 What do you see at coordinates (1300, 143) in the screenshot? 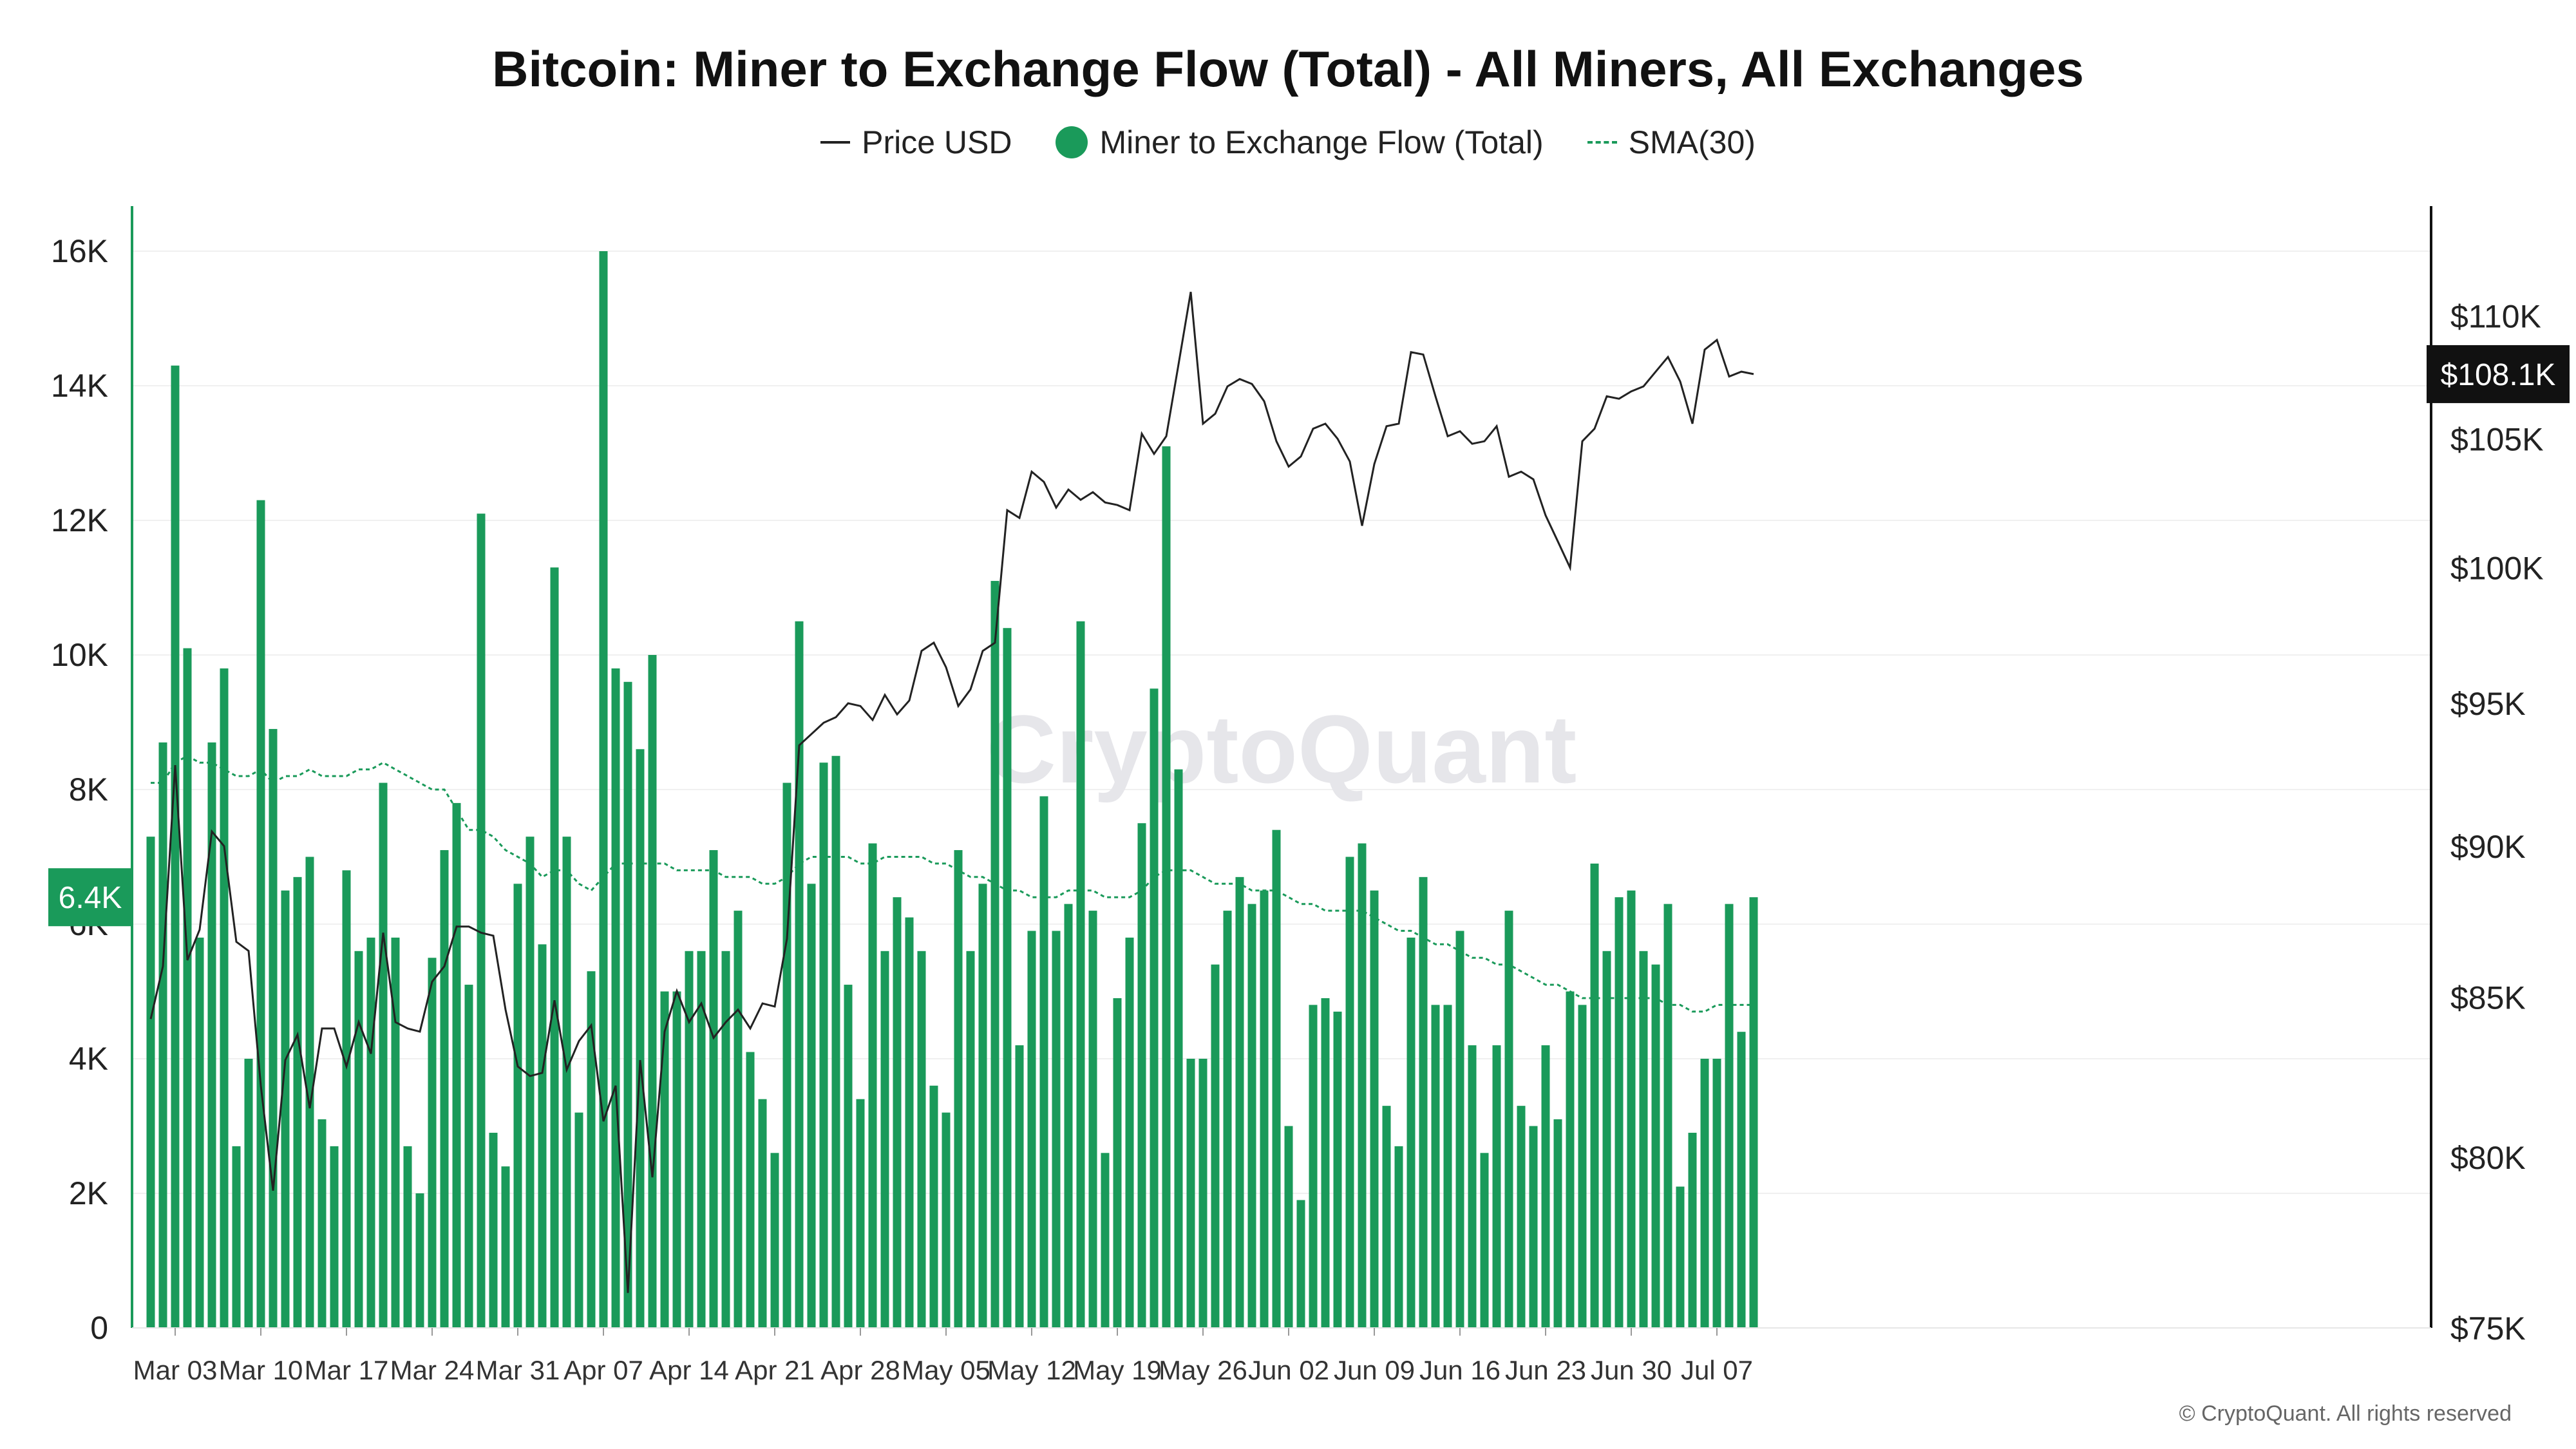
I see `legend-item-flow: Miner to Exchange Flow (Total)` at bounding box center [1300, 143].